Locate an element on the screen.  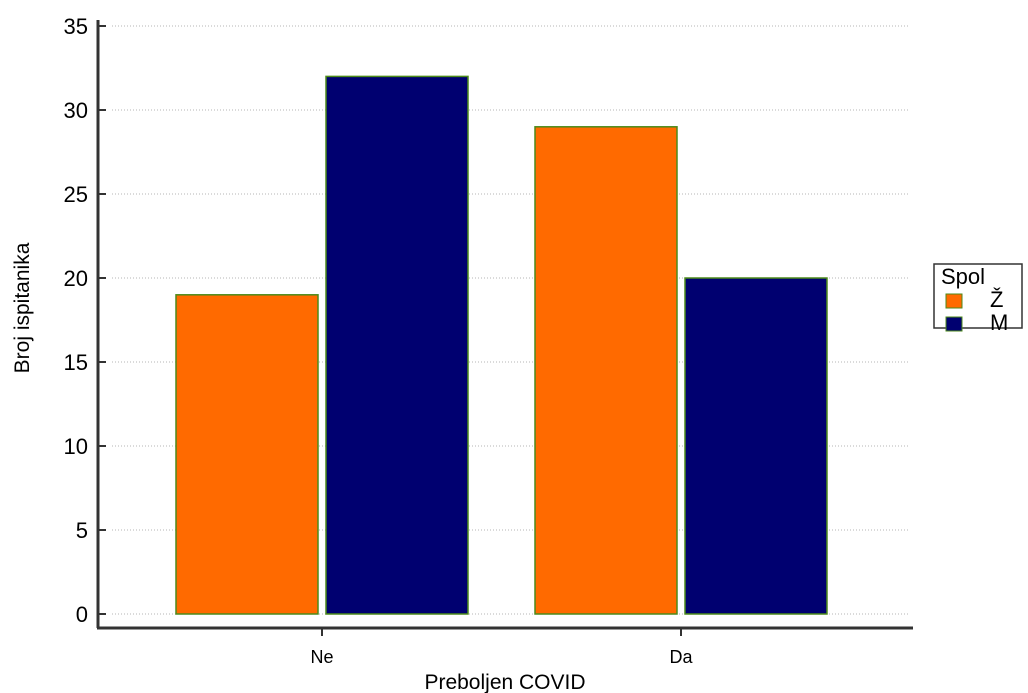
y-axis-title: Broj ispitanika is located at coordinates (22, 307).